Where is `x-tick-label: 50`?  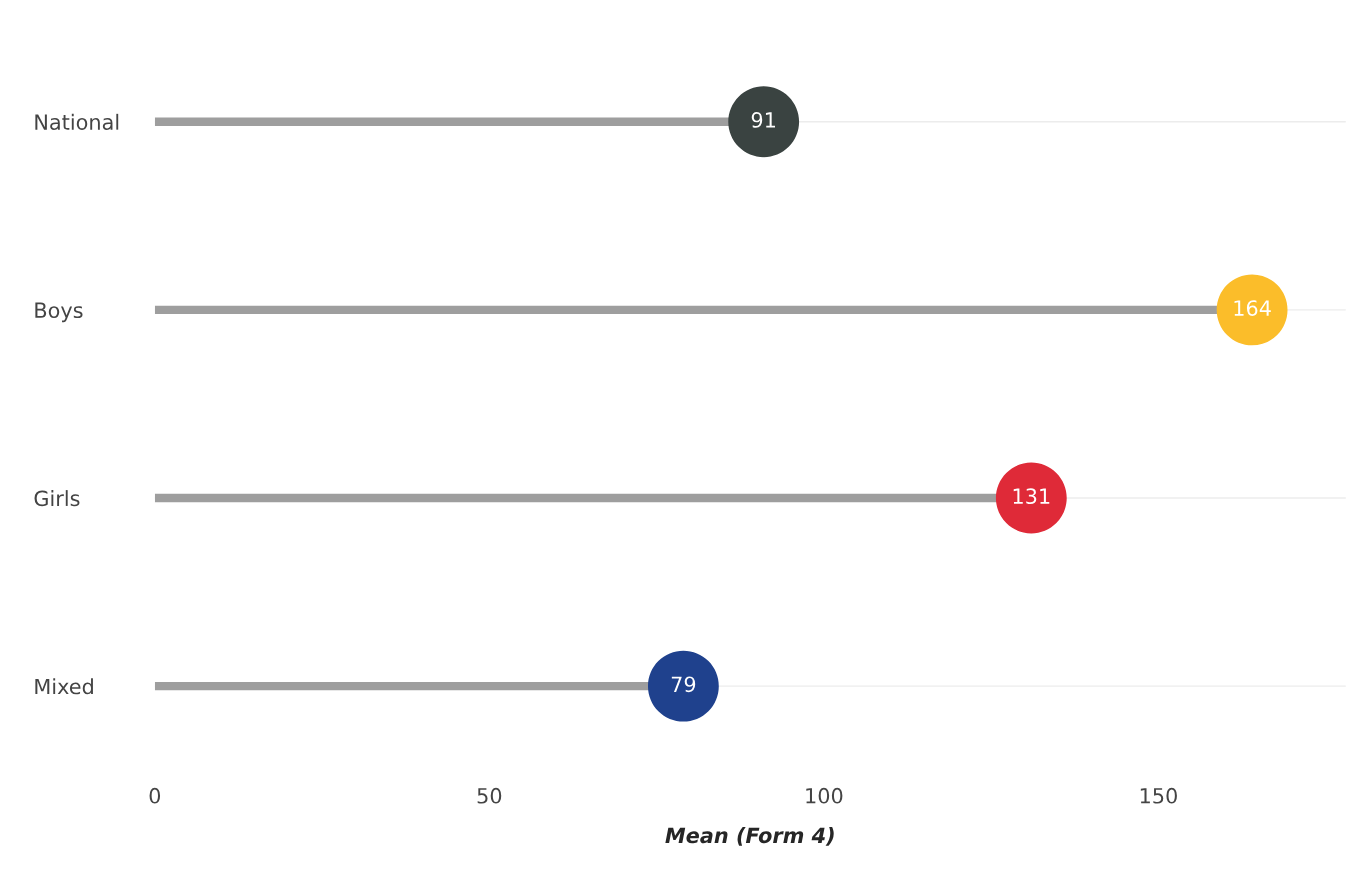 x-tick-label: 50 is located at coordinates (489, 795).